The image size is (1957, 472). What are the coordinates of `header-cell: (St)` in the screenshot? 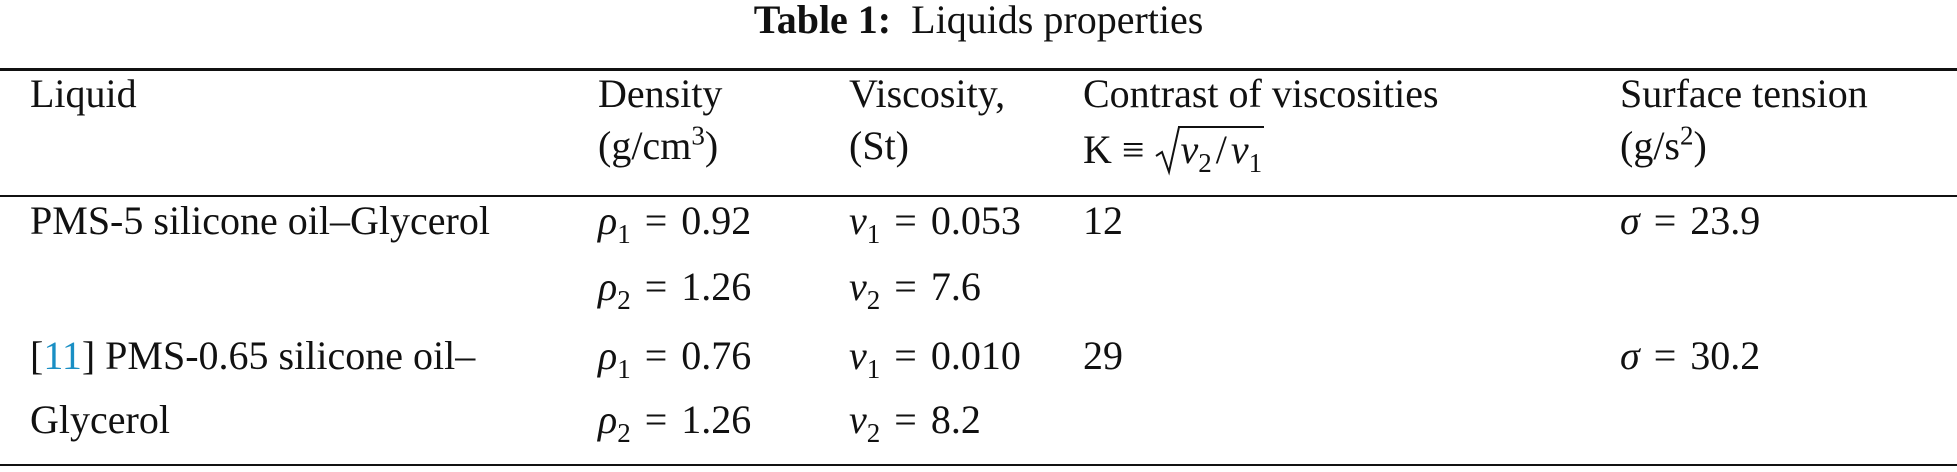 It's located at (879, 146).